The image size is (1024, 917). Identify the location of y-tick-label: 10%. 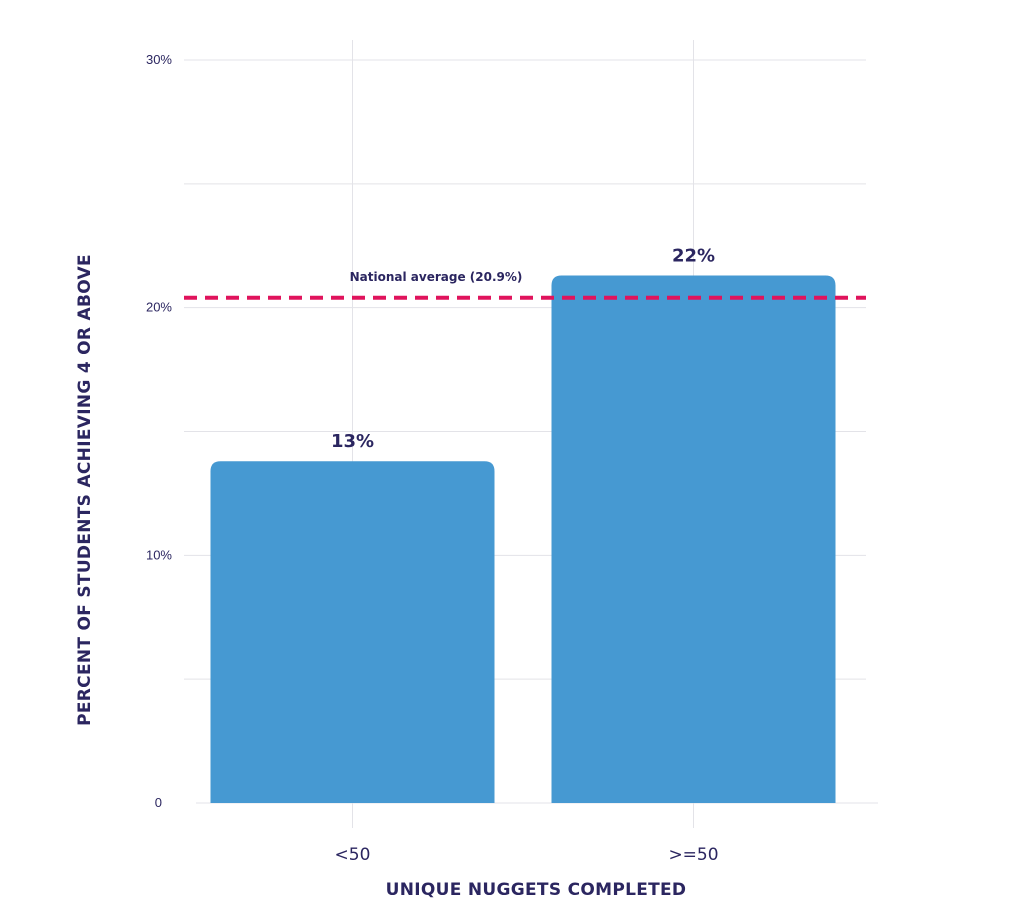
(159, 554).